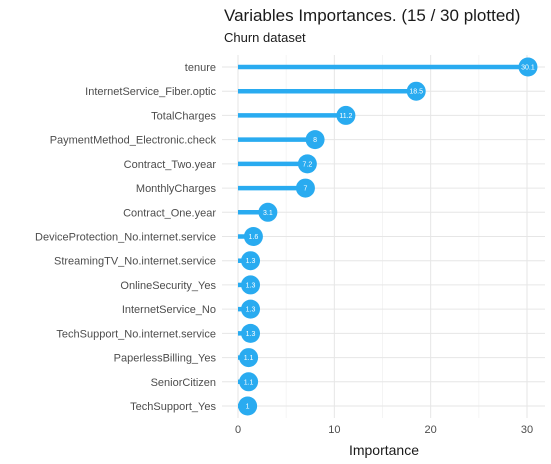 This screenshot has height=464, width=551. I want to click on value-label: 30.1, so click(528, 68).